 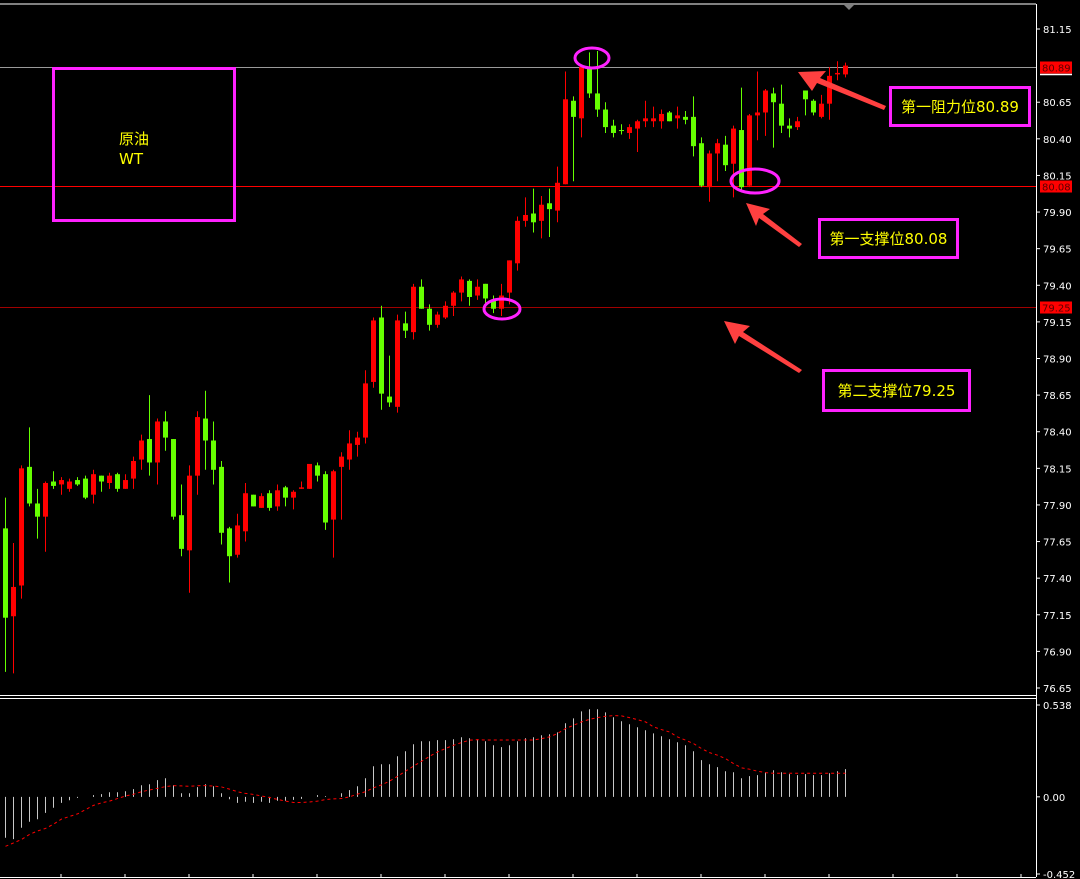 I want to click on support1-text: 第一支撑位80.08, so click(x=888, y=239).